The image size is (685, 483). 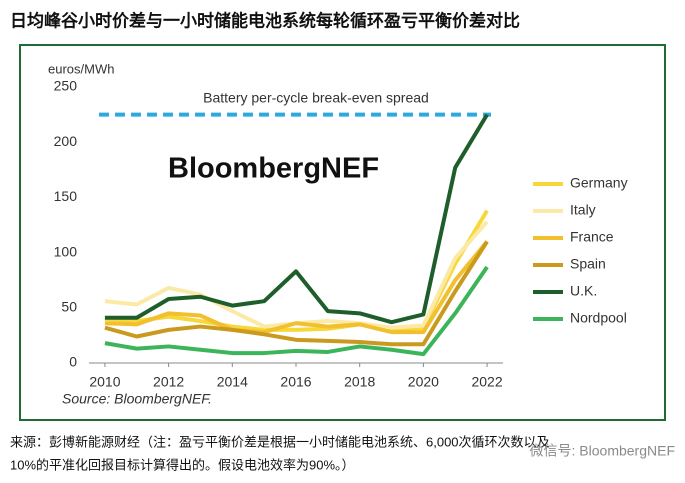 I want to click on y-tick-label: 200, so click(x=66, y=141).